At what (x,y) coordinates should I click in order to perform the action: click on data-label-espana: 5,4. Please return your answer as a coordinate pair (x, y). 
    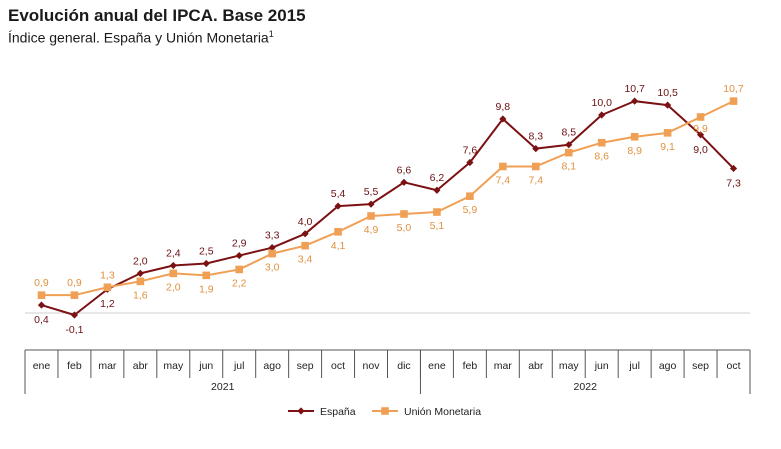
    Looking at the image, I should click on (338, 194).